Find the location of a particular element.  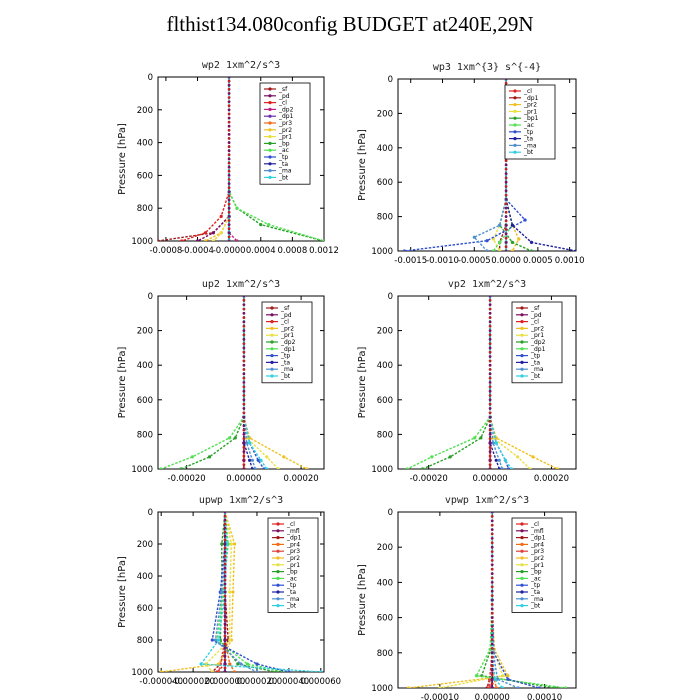

x-tick-label: 0.0010 is located at coordinates (570, 261).